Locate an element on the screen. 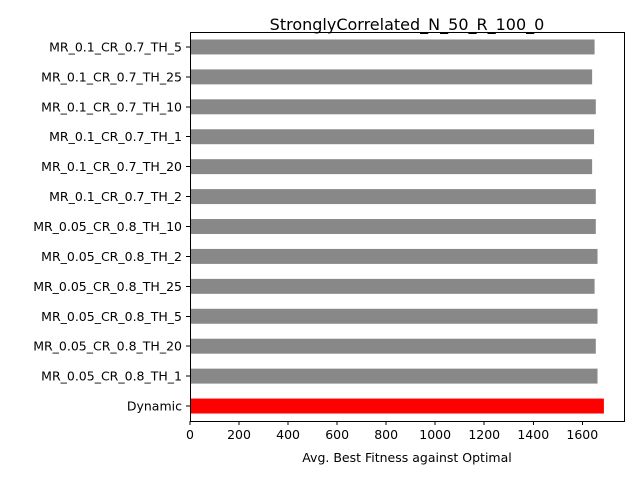 This screenshot has height=480, width=640. x-tick-label: 1000 is located at coordinates (435, 434).